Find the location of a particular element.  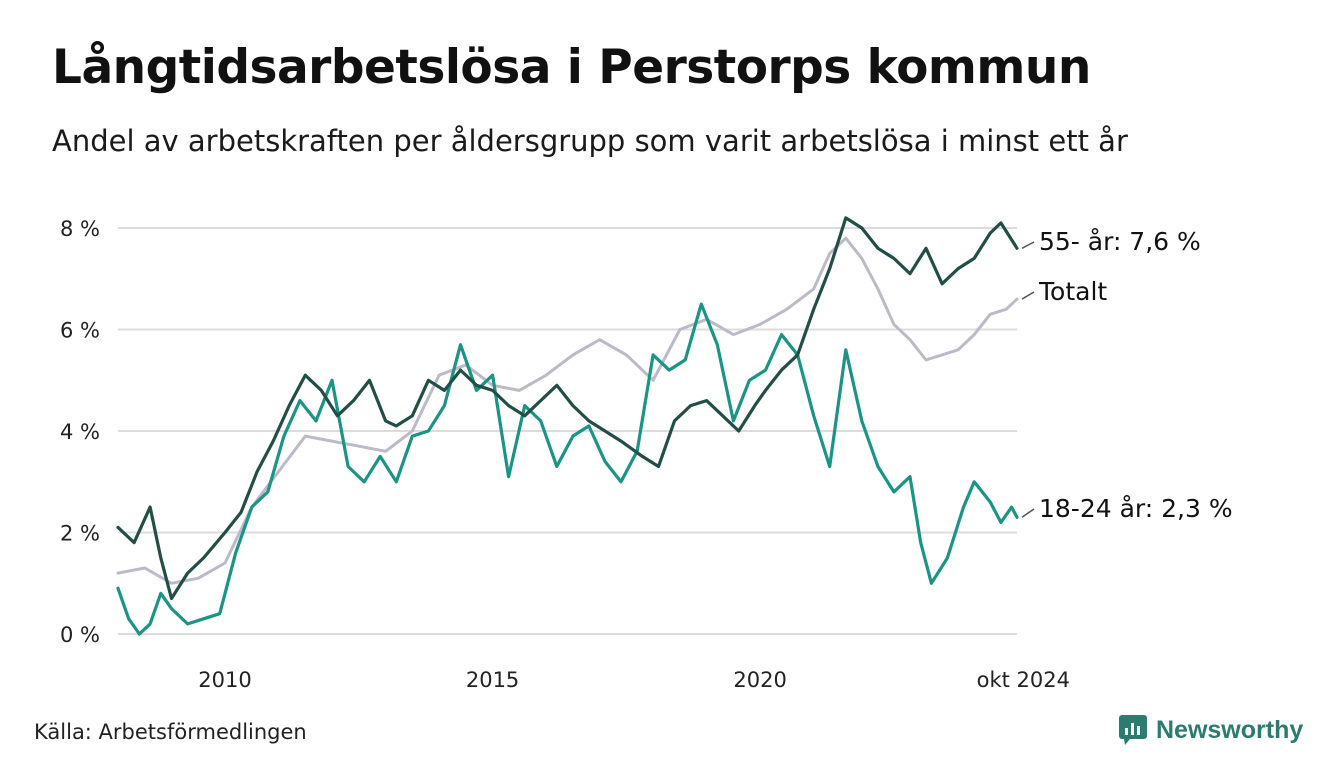

y-tick-label: 8 % is located at coordinates (80, 229).